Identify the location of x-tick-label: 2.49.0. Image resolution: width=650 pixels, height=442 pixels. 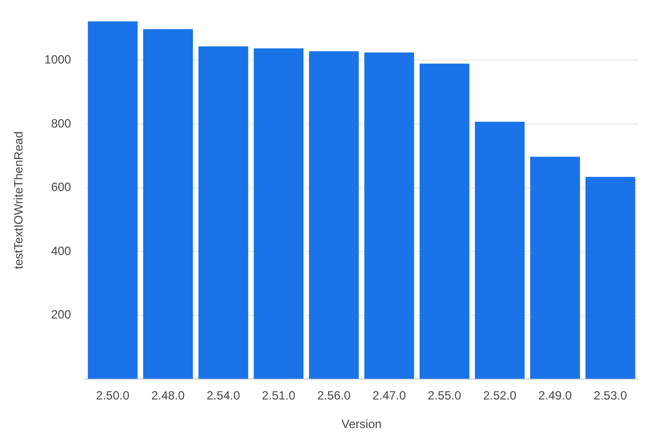
(555, 395).